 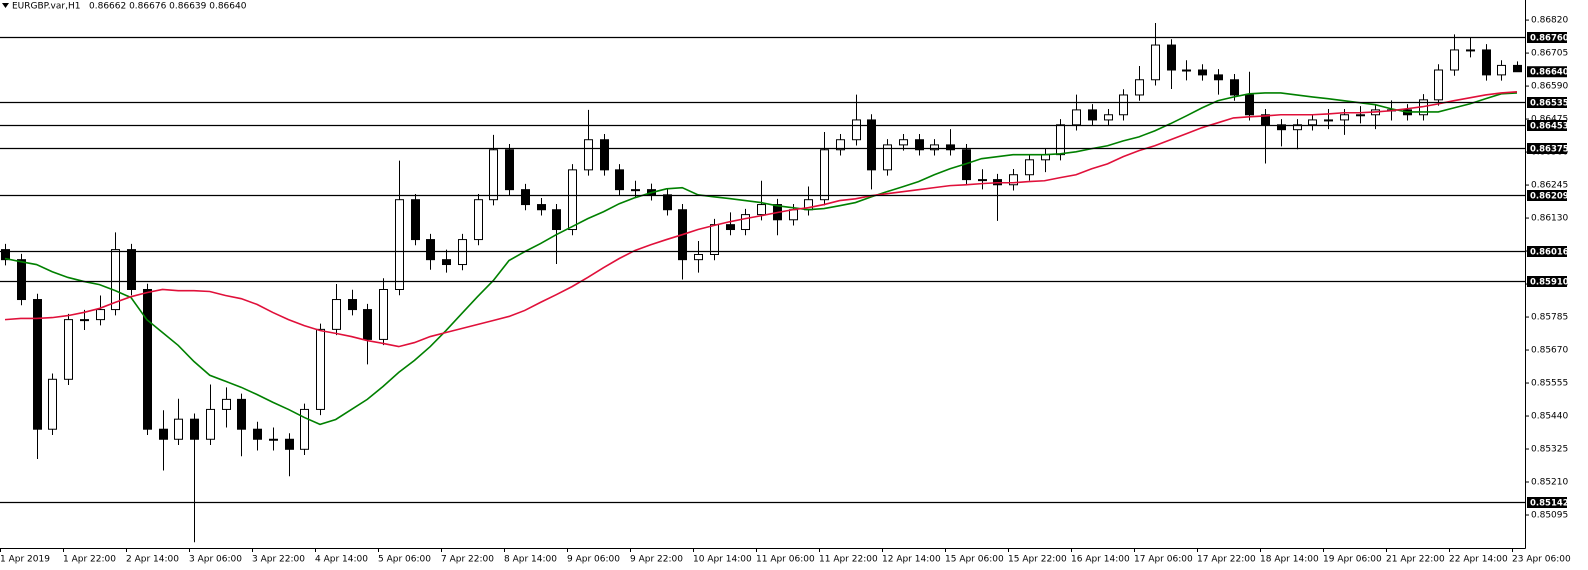 What do you see at coordinates (1549, 219) in the screenshot?
I see `y-tick-label: 0.86130` at bounding box center [1549, 219].